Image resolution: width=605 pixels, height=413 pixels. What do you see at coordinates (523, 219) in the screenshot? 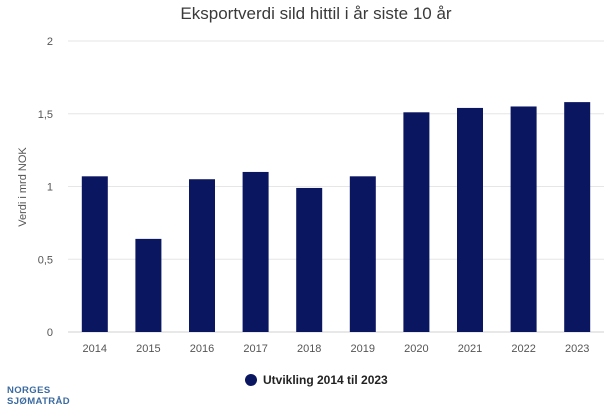
I see `bar-2022` at bounding box center [523, 219].